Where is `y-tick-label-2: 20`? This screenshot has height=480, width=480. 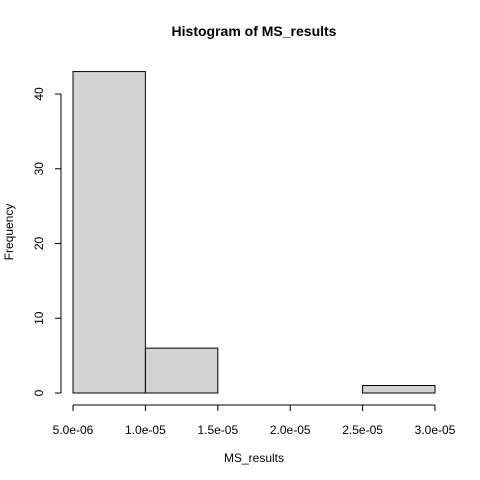
y-tick-label-2: 20 is located at coordinates (39, 244).